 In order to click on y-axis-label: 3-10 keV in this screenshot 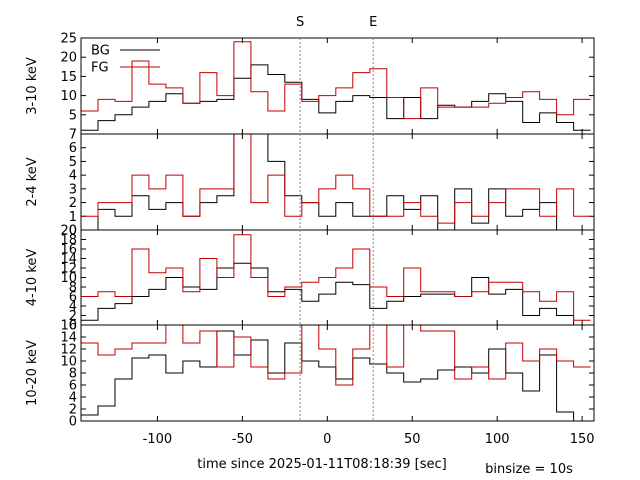, I will do `click(32, 86)`.